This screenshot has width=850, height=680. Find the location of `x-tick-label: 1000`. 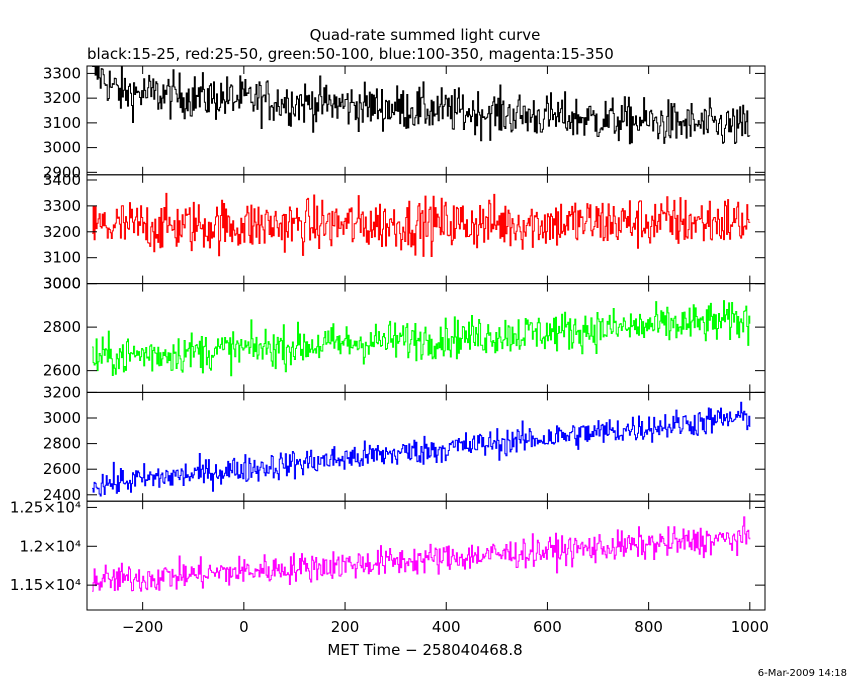

x-tick-label: 1000 is located at coordinates (750, 627).